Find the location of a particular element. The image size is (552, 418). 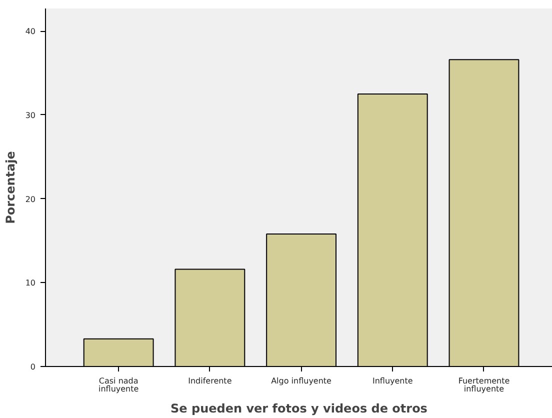

y-axis-title: Porcentaje is located at coordinates (10, 187).